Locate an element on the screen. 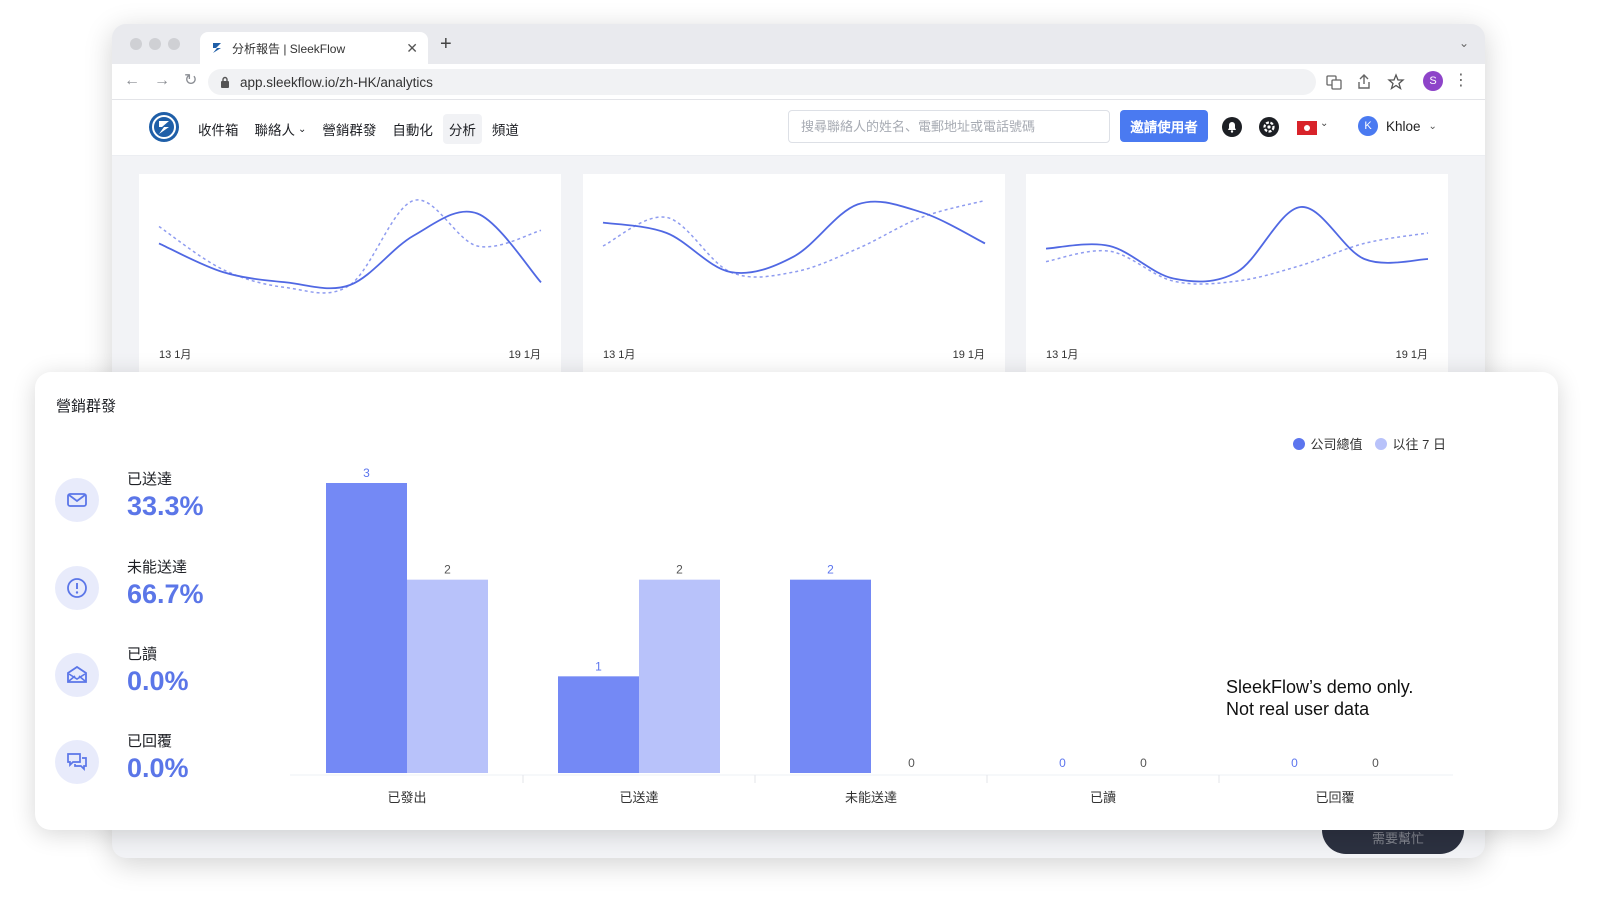 Image resolution: width=1600 pixels, height=914 pixels. nav-item: 收件箱 is located at coordinates (218, 129).